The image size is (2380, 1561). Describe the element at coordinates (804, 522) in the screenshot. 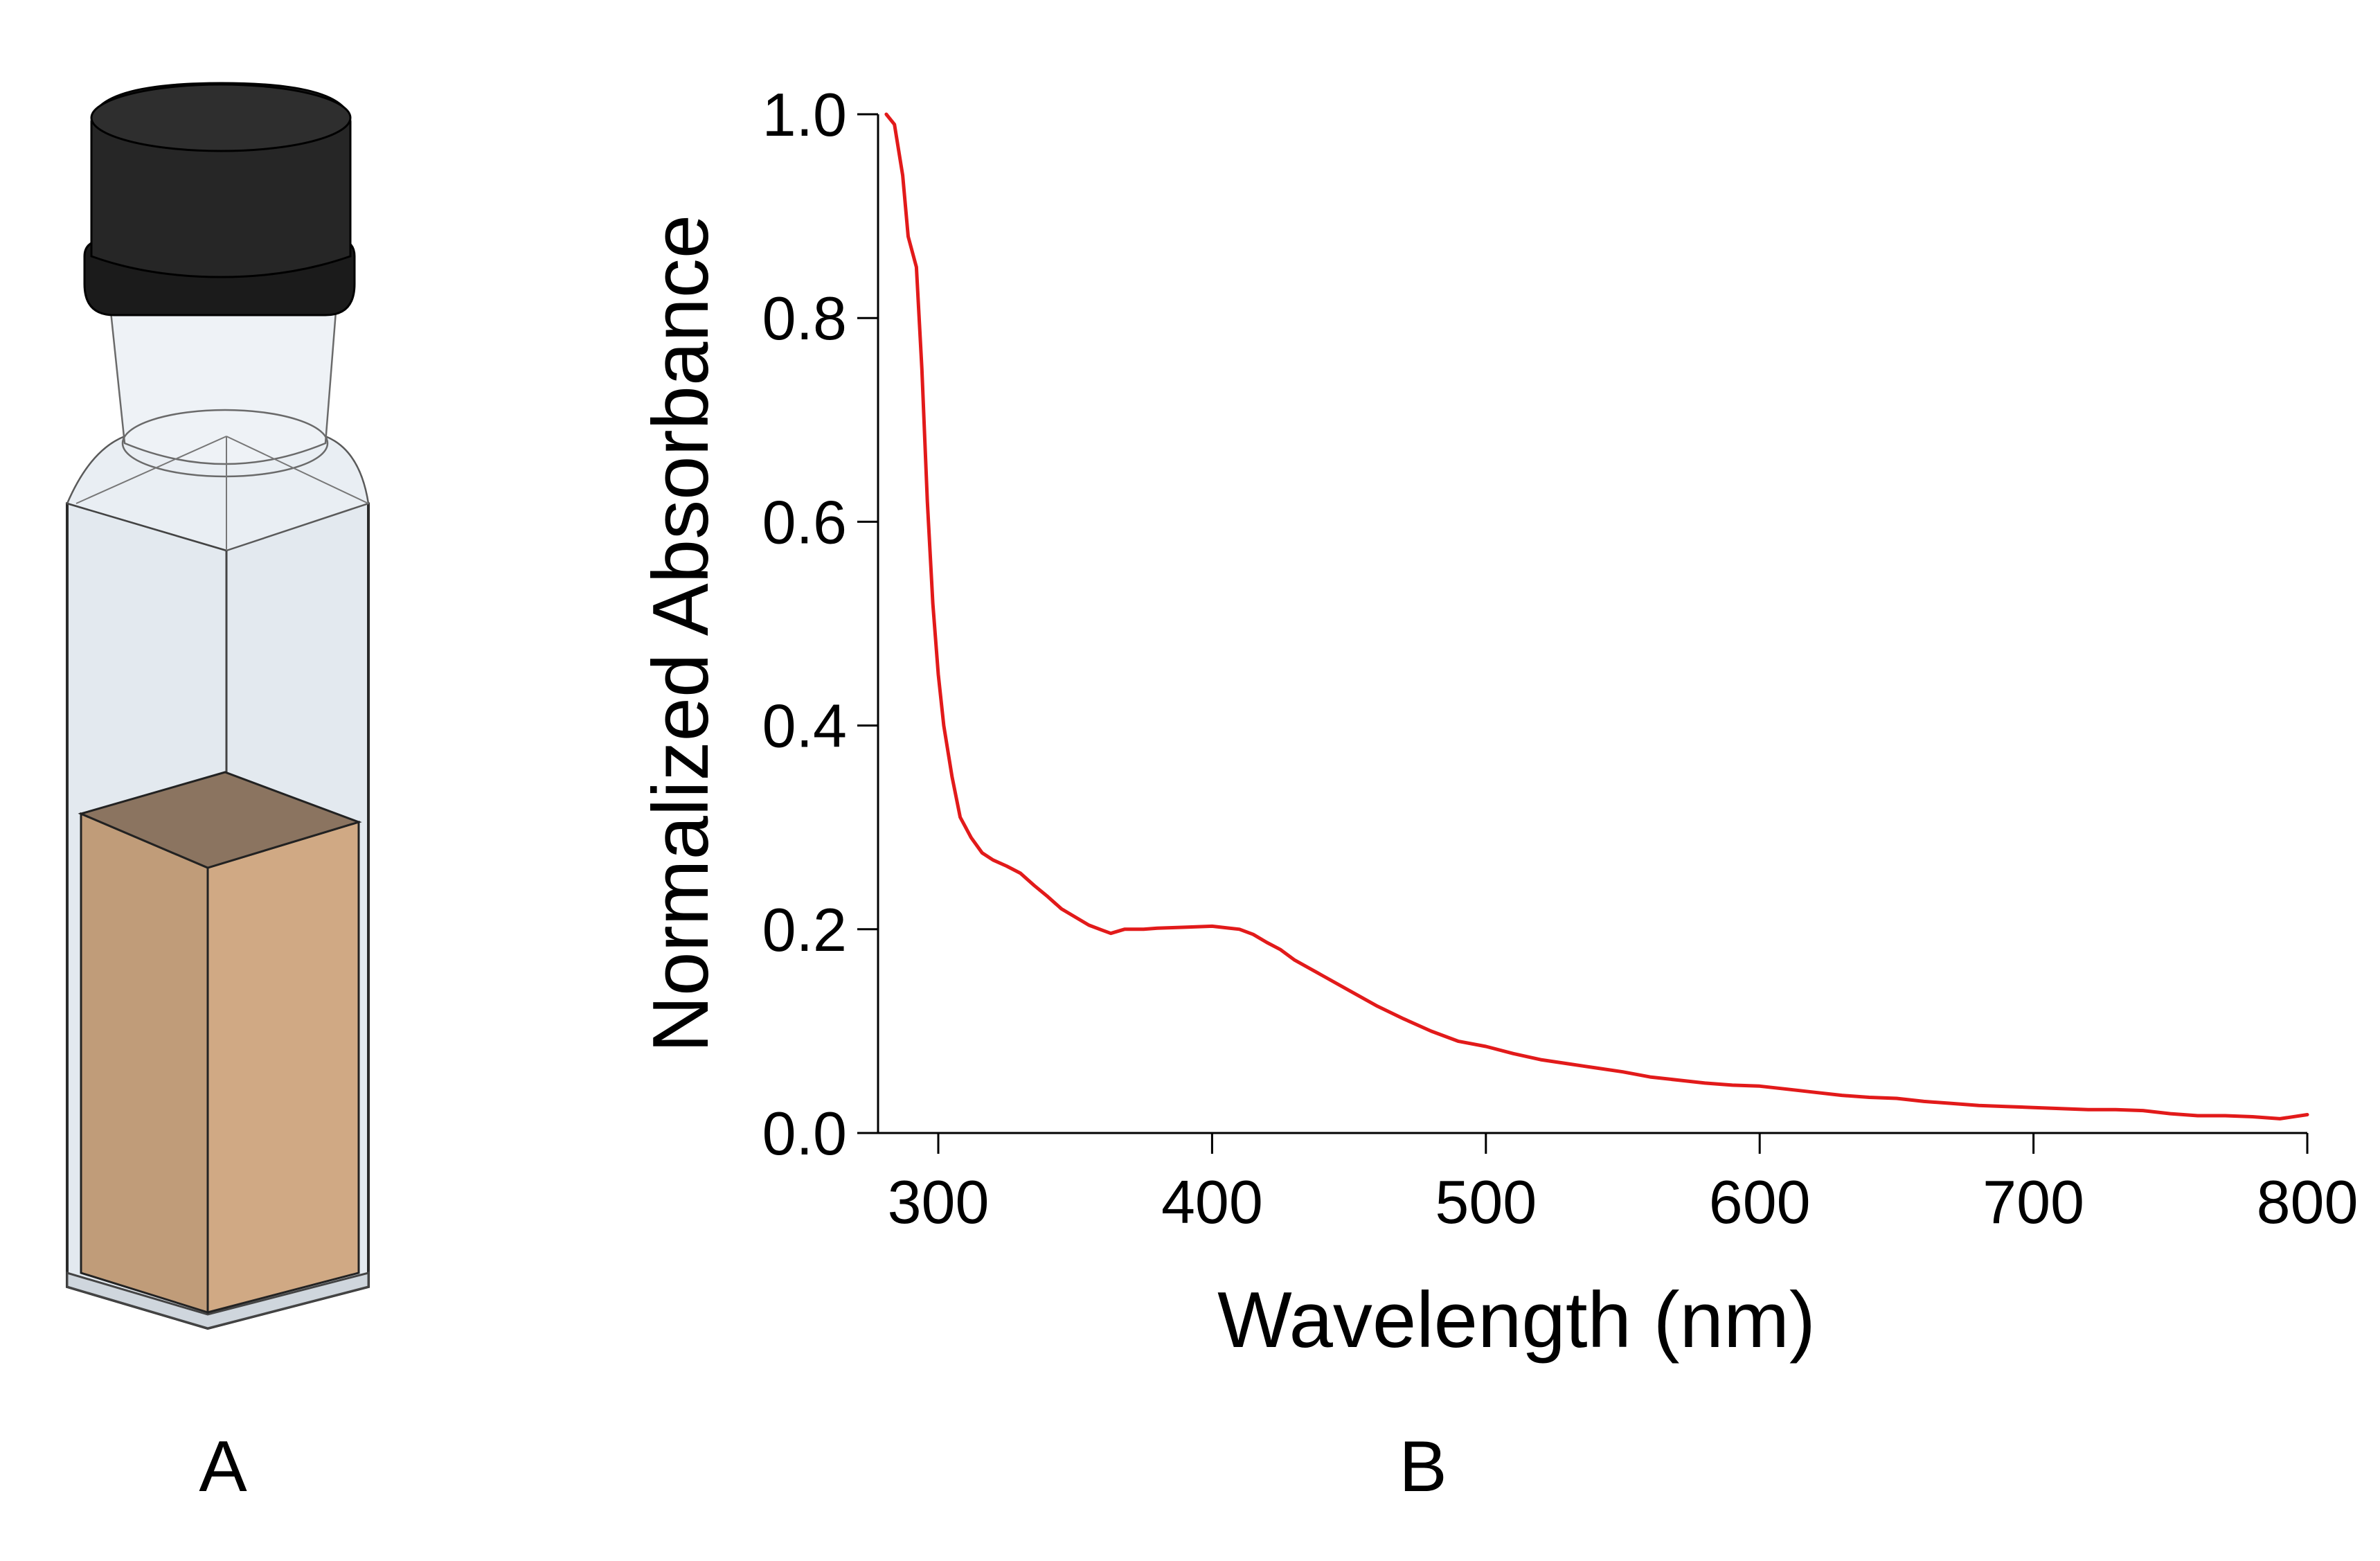

I see `y-tick-label: 0.6` at that location.